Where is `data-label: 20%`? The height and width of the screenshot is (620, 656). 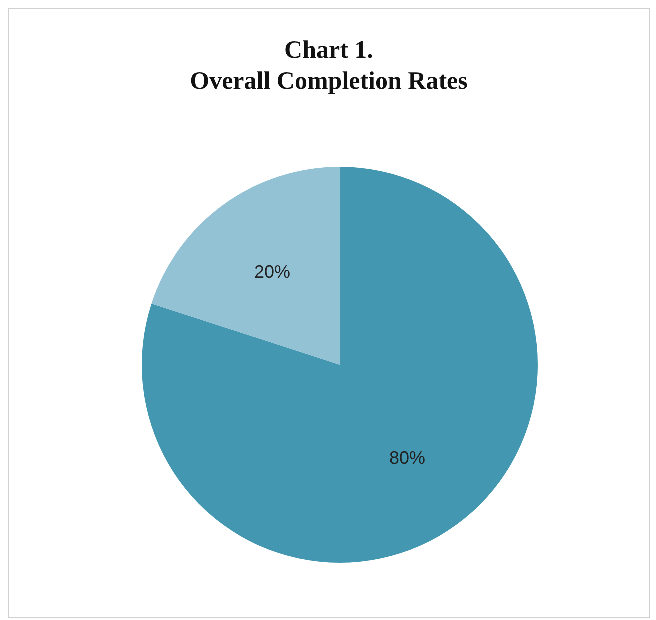
data-label: 20% is located at coordinates (272, 272).